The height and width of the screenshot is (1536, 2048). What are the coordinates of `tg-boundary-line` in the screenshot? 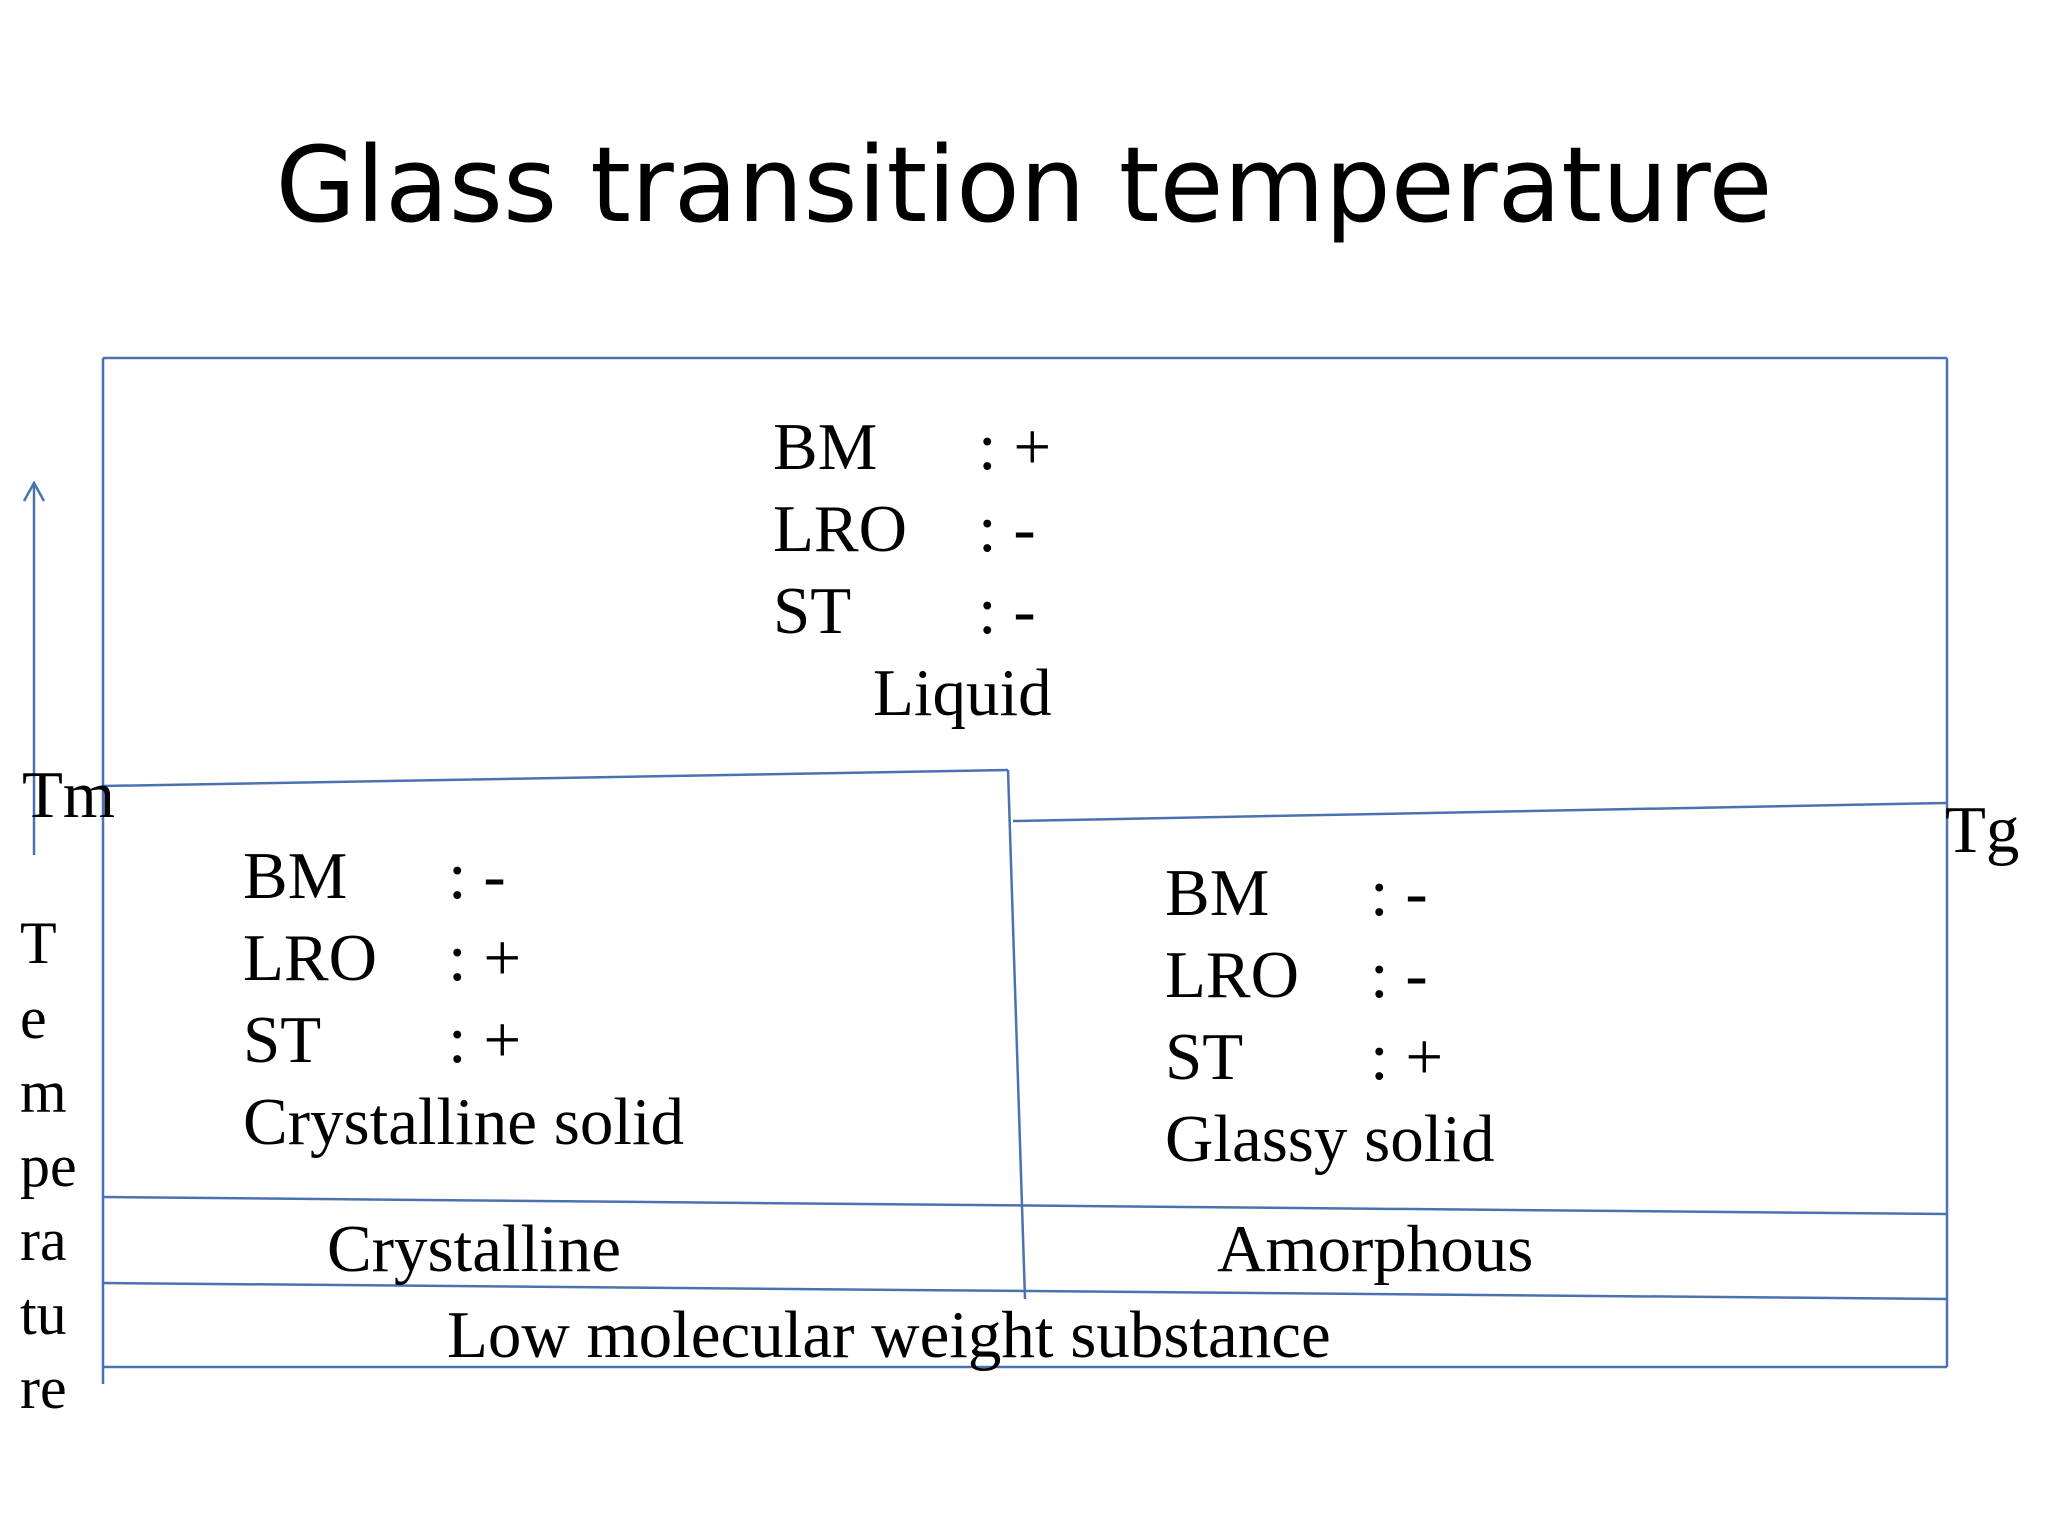 It's located at (1480, 812).